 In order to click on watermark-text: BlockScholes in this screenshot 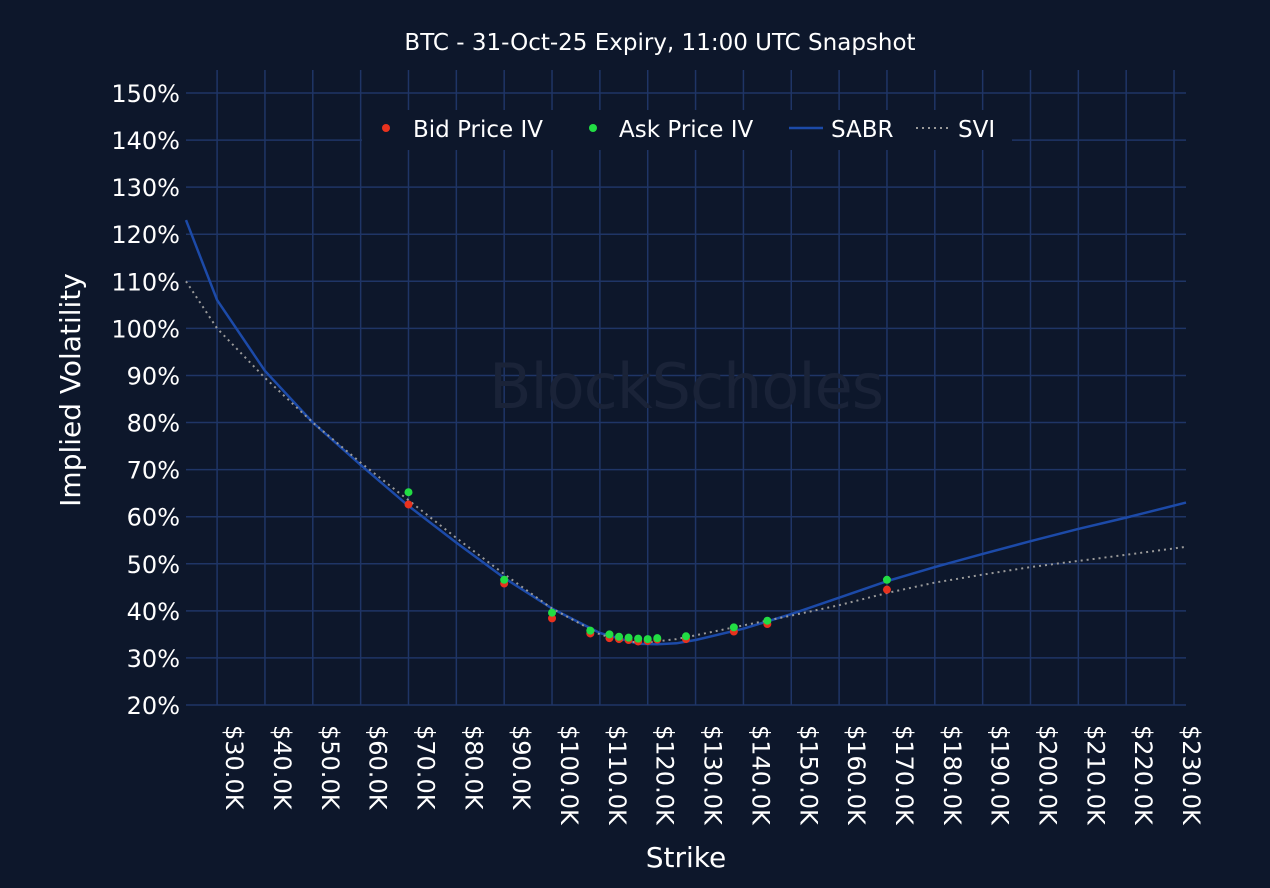, I will do `click(686, 386)`.